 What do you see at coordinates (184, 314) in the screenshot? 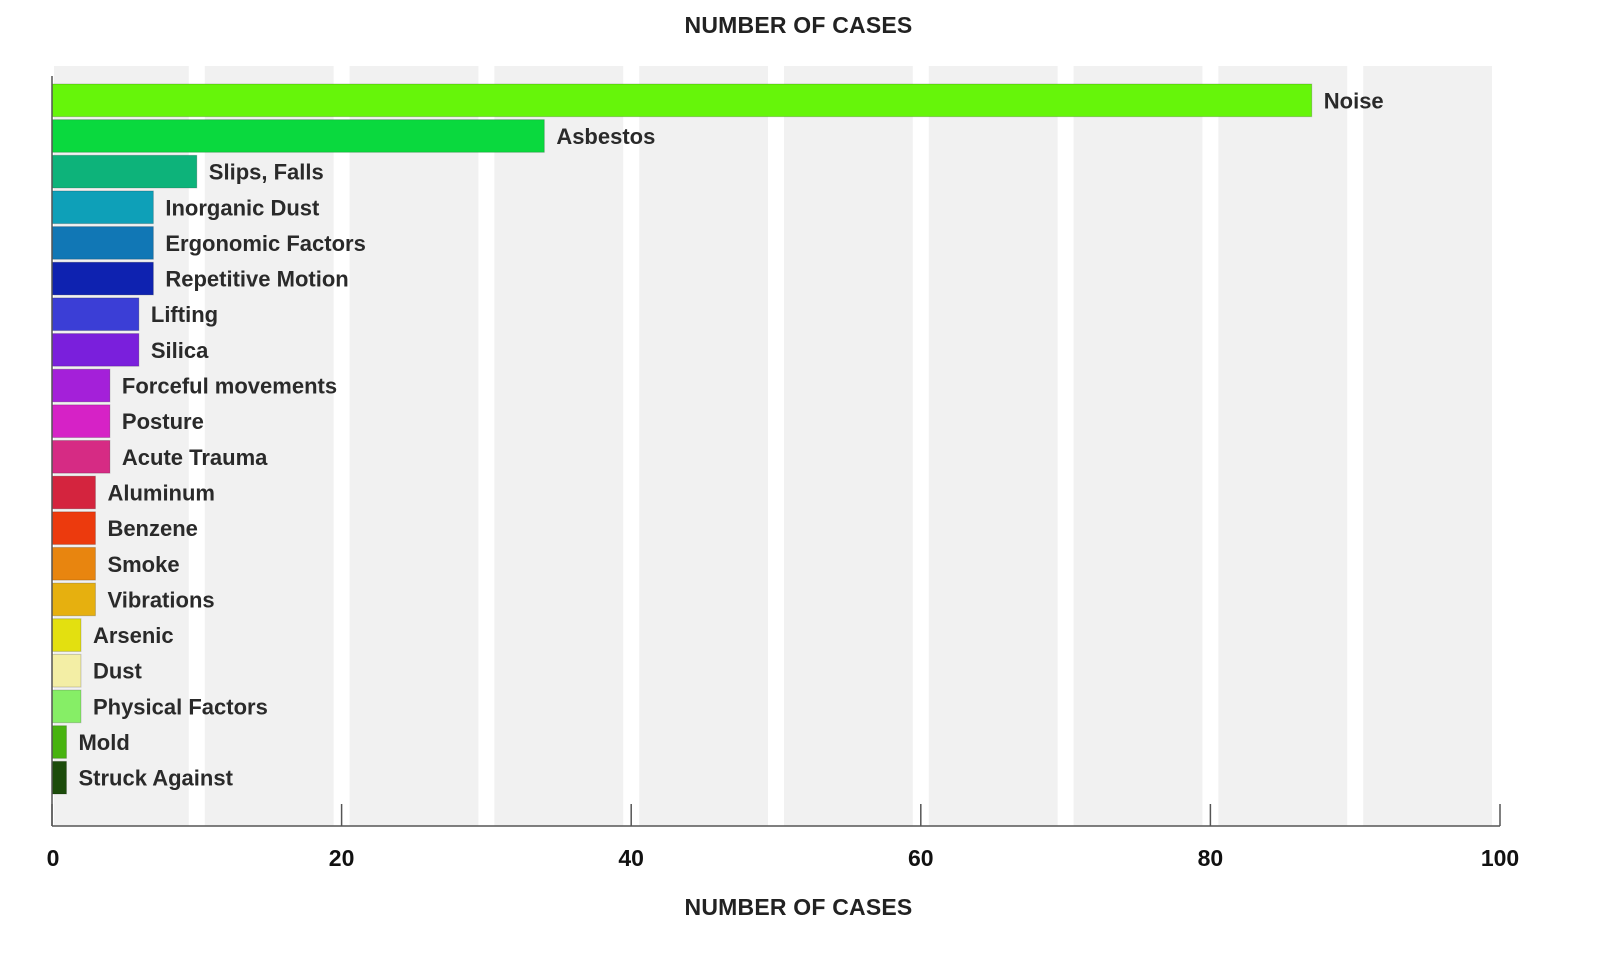
I see `bar-label: Lifting` at bounding box center [184, 314].